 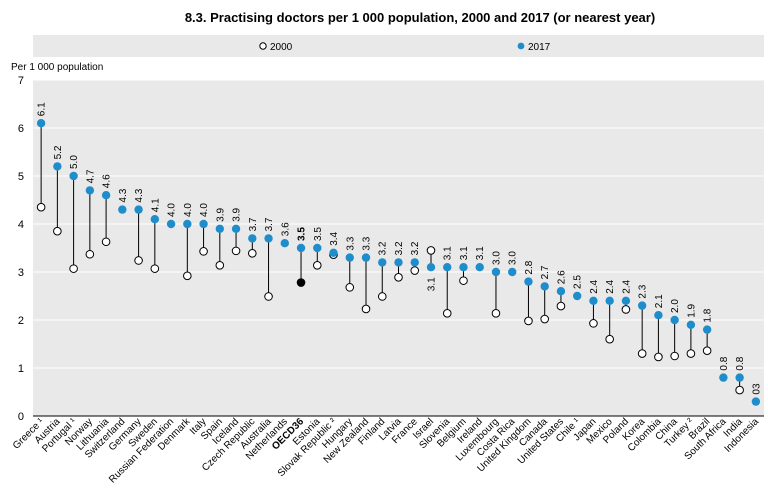 I want to click on data-label: 4.7, so click(x=90, y=176).